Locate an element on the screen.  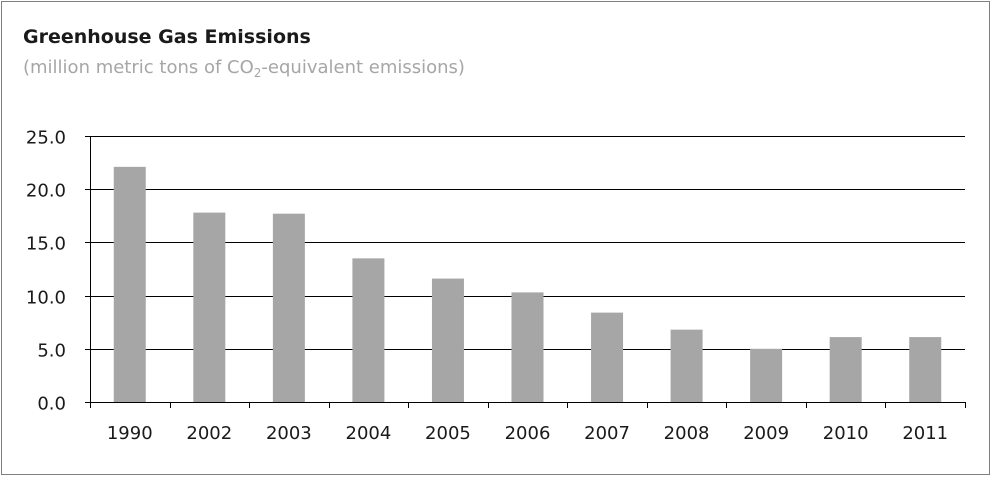
x-tick-label: 2003 is located at coordinates (289, 433).